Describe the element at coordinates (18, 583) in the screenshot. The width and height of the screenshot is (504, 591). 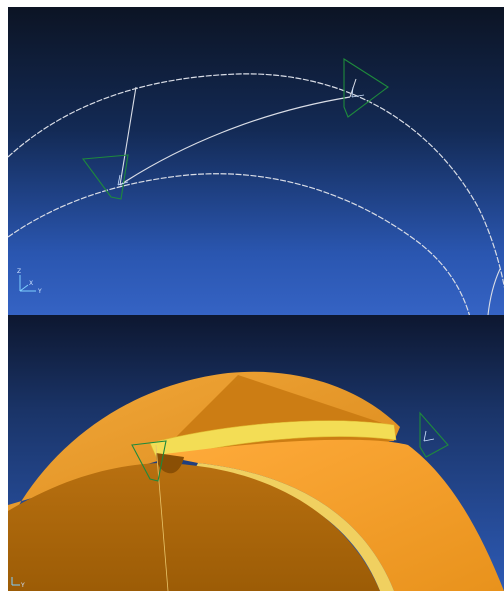
I see `axis-triad-icon: Y` at that location.